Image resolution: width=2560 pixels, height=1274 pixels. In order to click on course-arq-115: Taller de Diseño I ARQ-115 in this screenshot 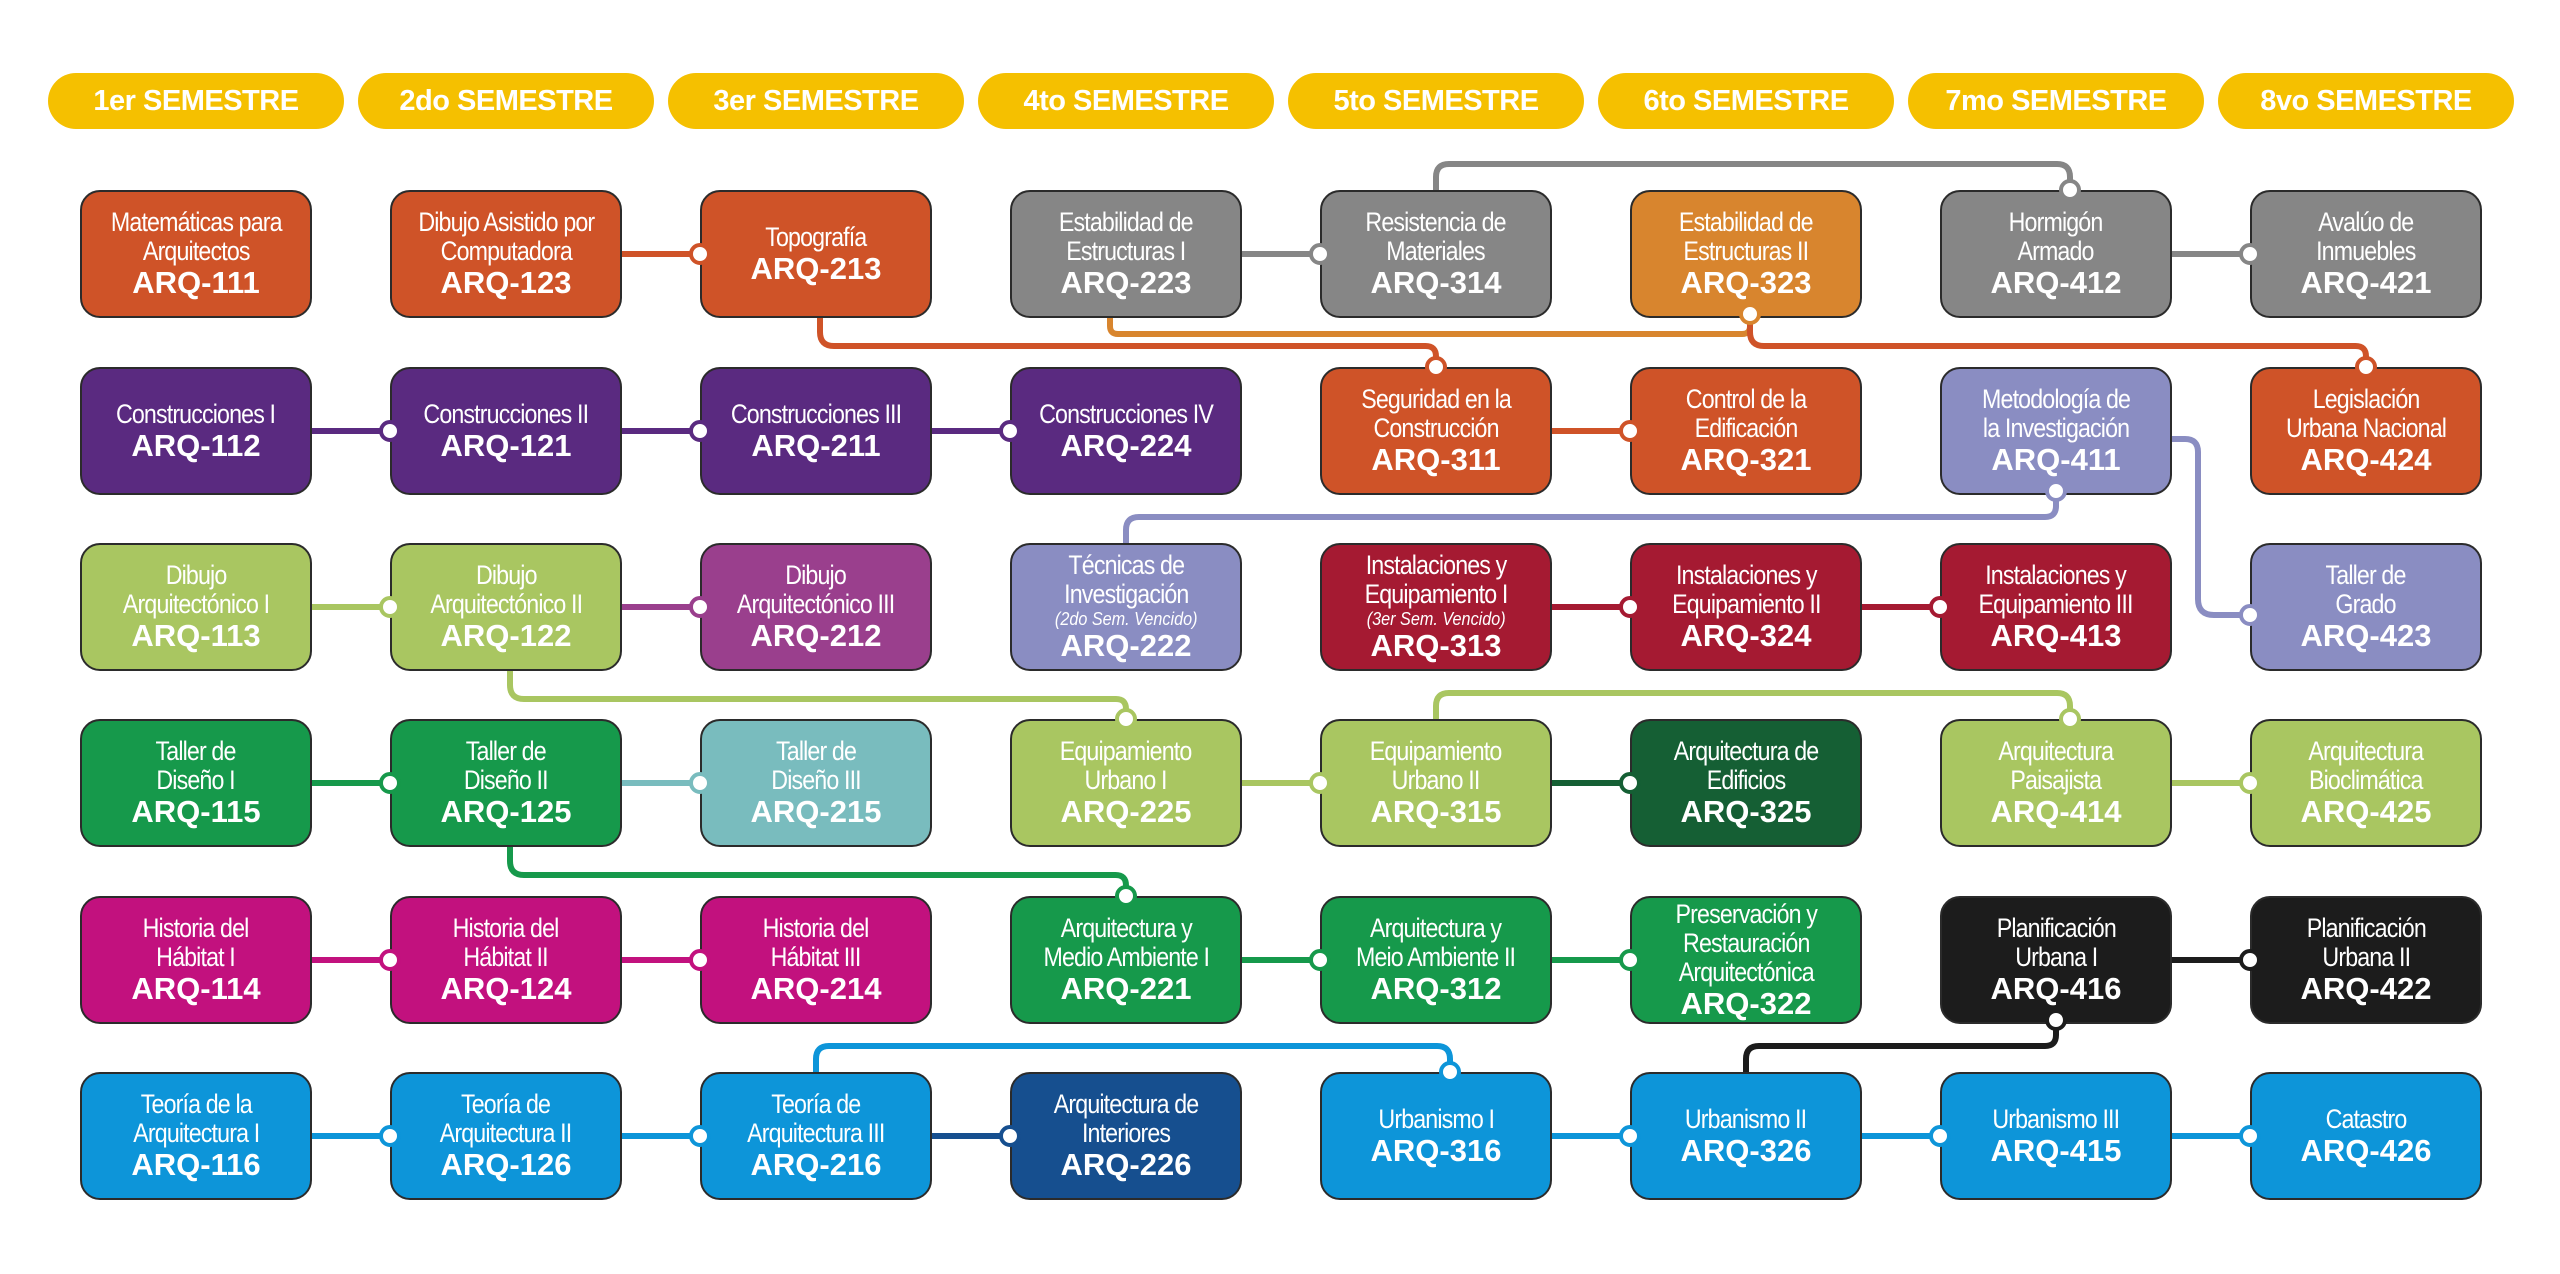, I will do `click(196, 783)`.